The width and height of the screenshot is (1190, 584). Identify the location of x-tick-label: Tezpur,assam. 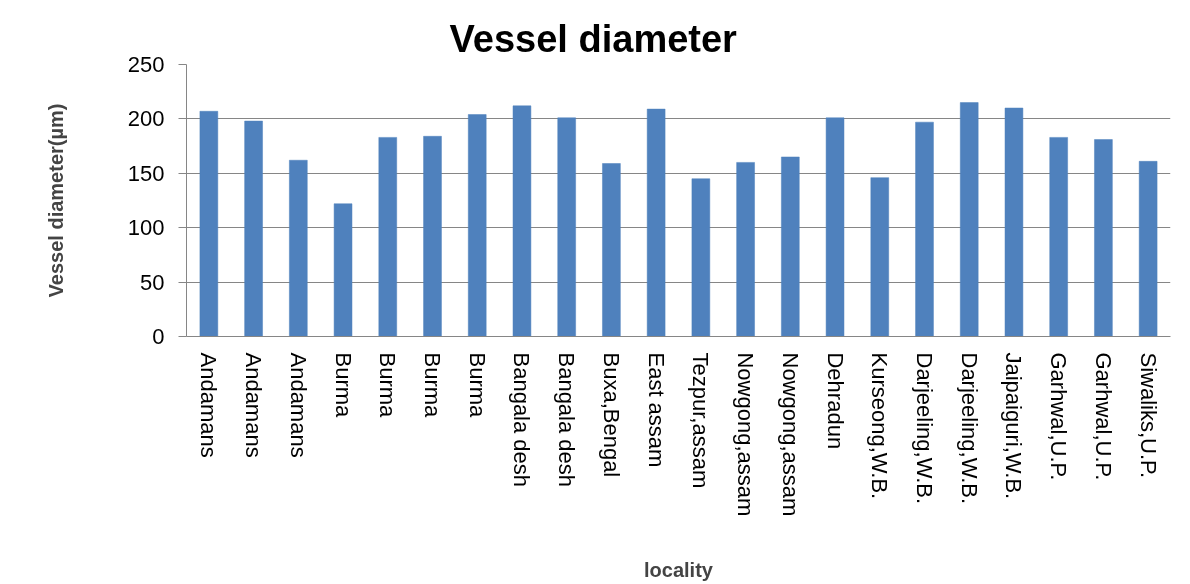
(701, 420).